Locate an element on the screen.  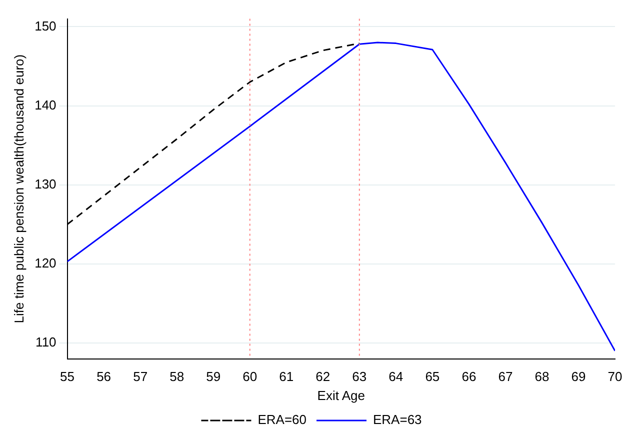
y-tick-label: 130 is located at coordinates (45, 184).